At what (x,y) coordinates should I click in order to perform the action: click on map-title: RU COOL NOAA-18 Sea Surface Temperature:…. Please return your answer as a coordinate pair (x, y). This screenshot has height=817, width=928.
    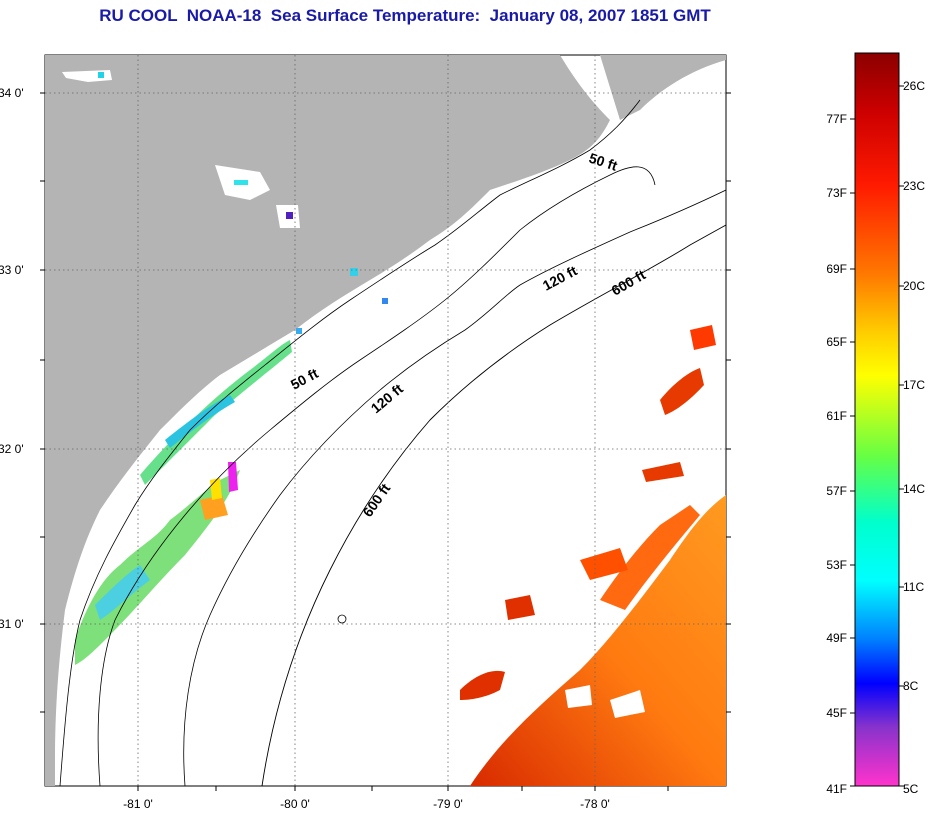
    Looking at the image, I should click on (405, 15).